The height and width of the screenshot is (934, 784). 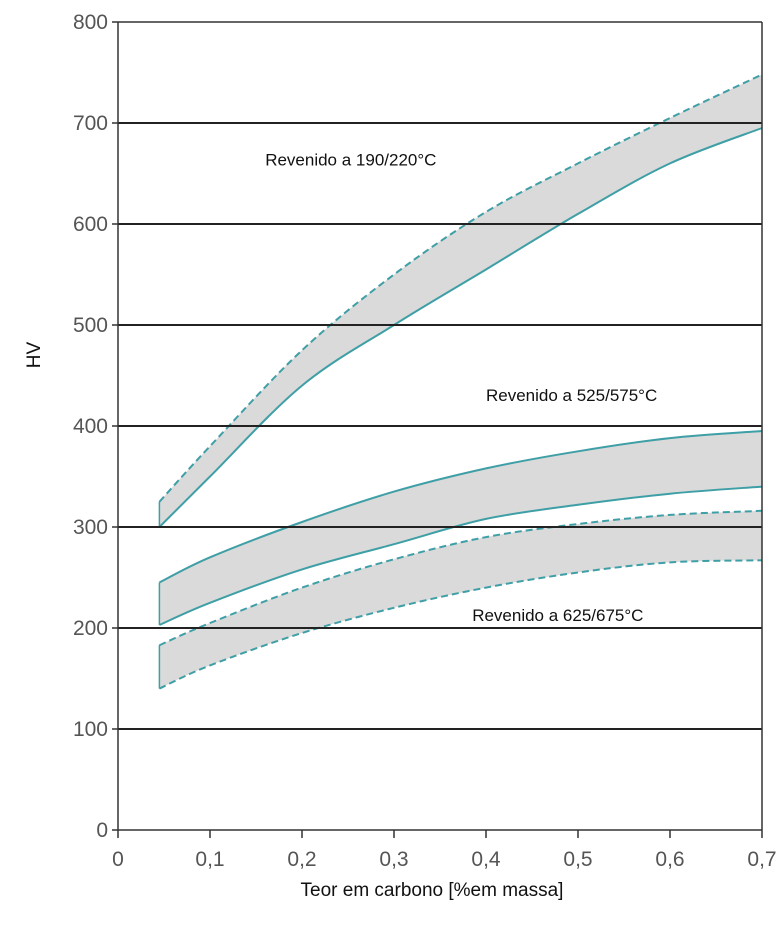 I want to click on x-tick-label-3: 0,3, so click(x=393, y=859).